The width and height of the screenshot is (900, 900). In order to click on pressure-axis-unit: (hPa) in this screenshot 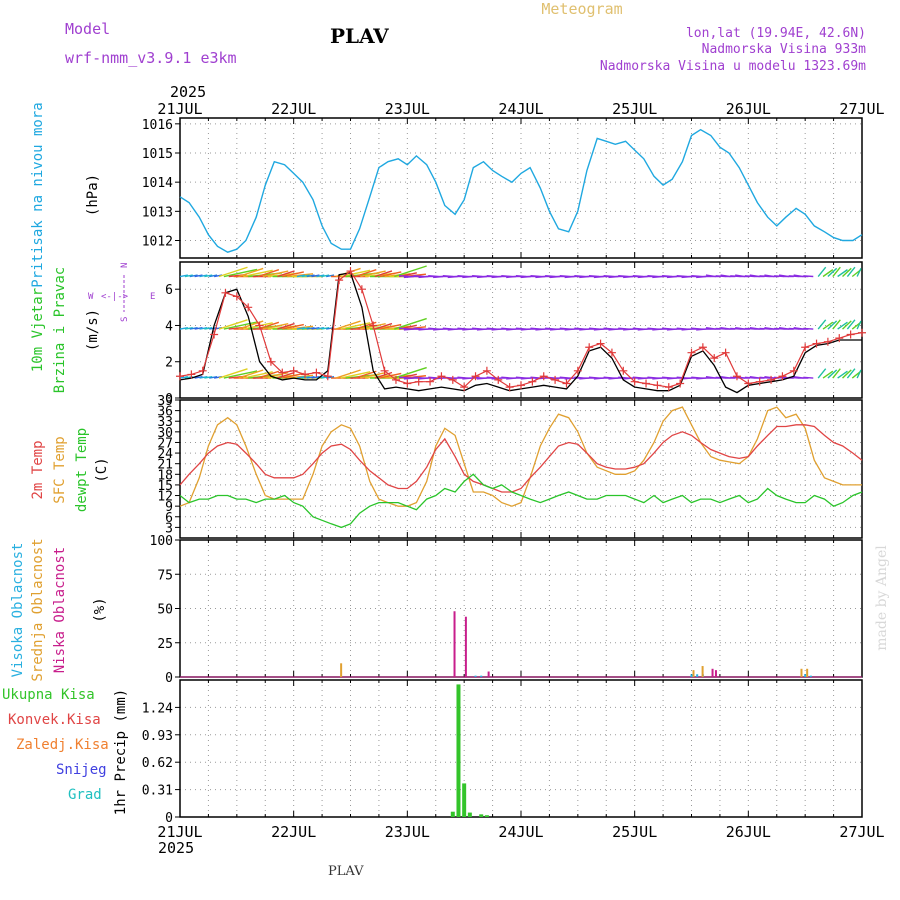, I will do `click(93, 195)`.